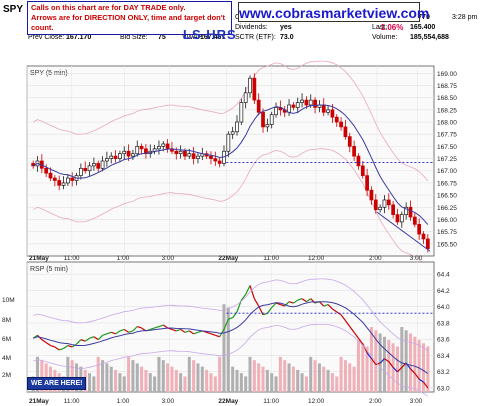  I want to click on rsp-tick-label: 63.6, so click(443, 340).